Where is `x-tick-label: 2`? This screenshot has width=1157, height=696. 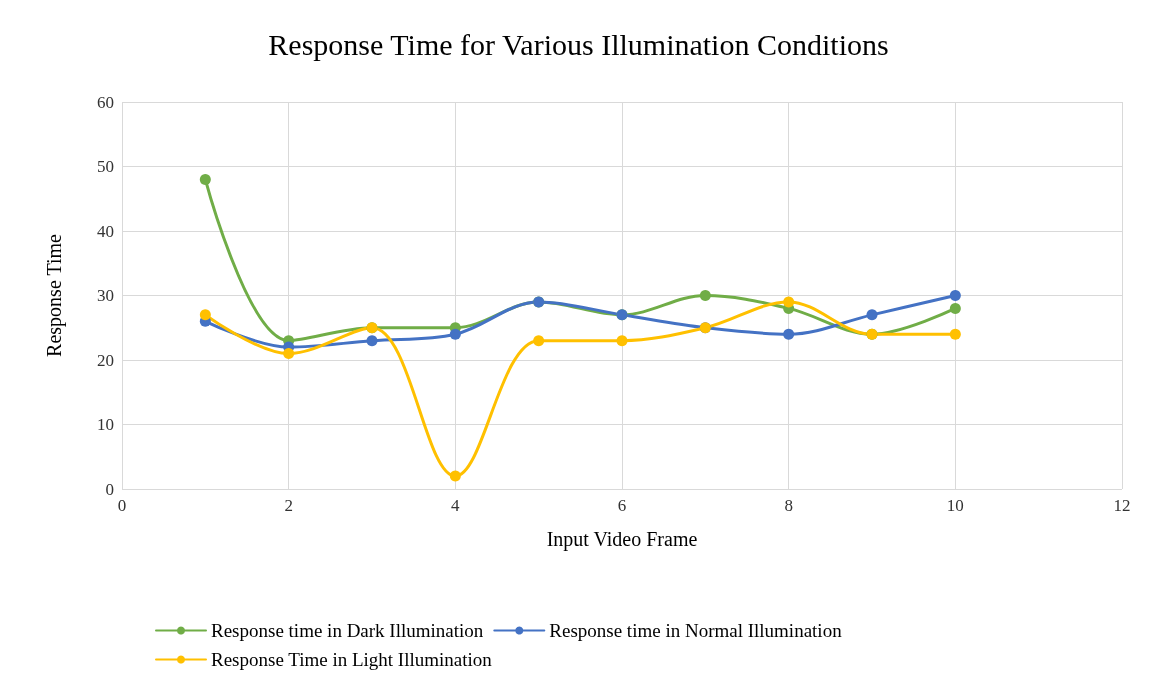
x-tick-label: 2 is located at coordinates (288, 505).